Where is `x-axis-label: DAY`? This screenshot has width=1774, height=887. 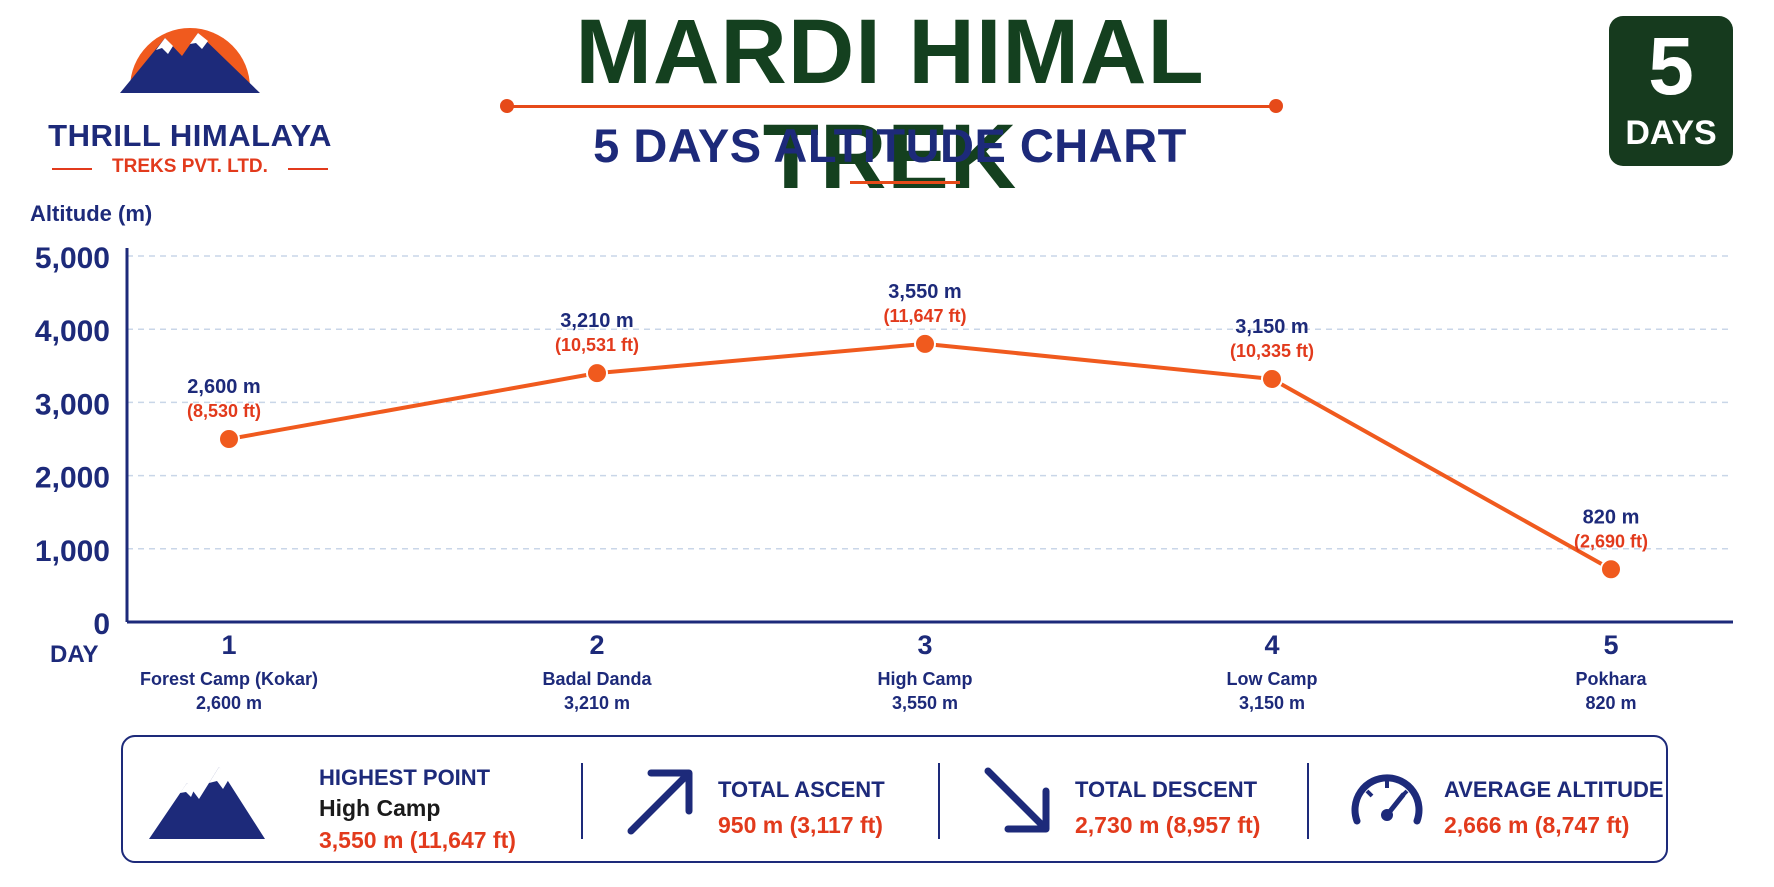
x-axis-label: DAY is located at coordinates (74, 654).